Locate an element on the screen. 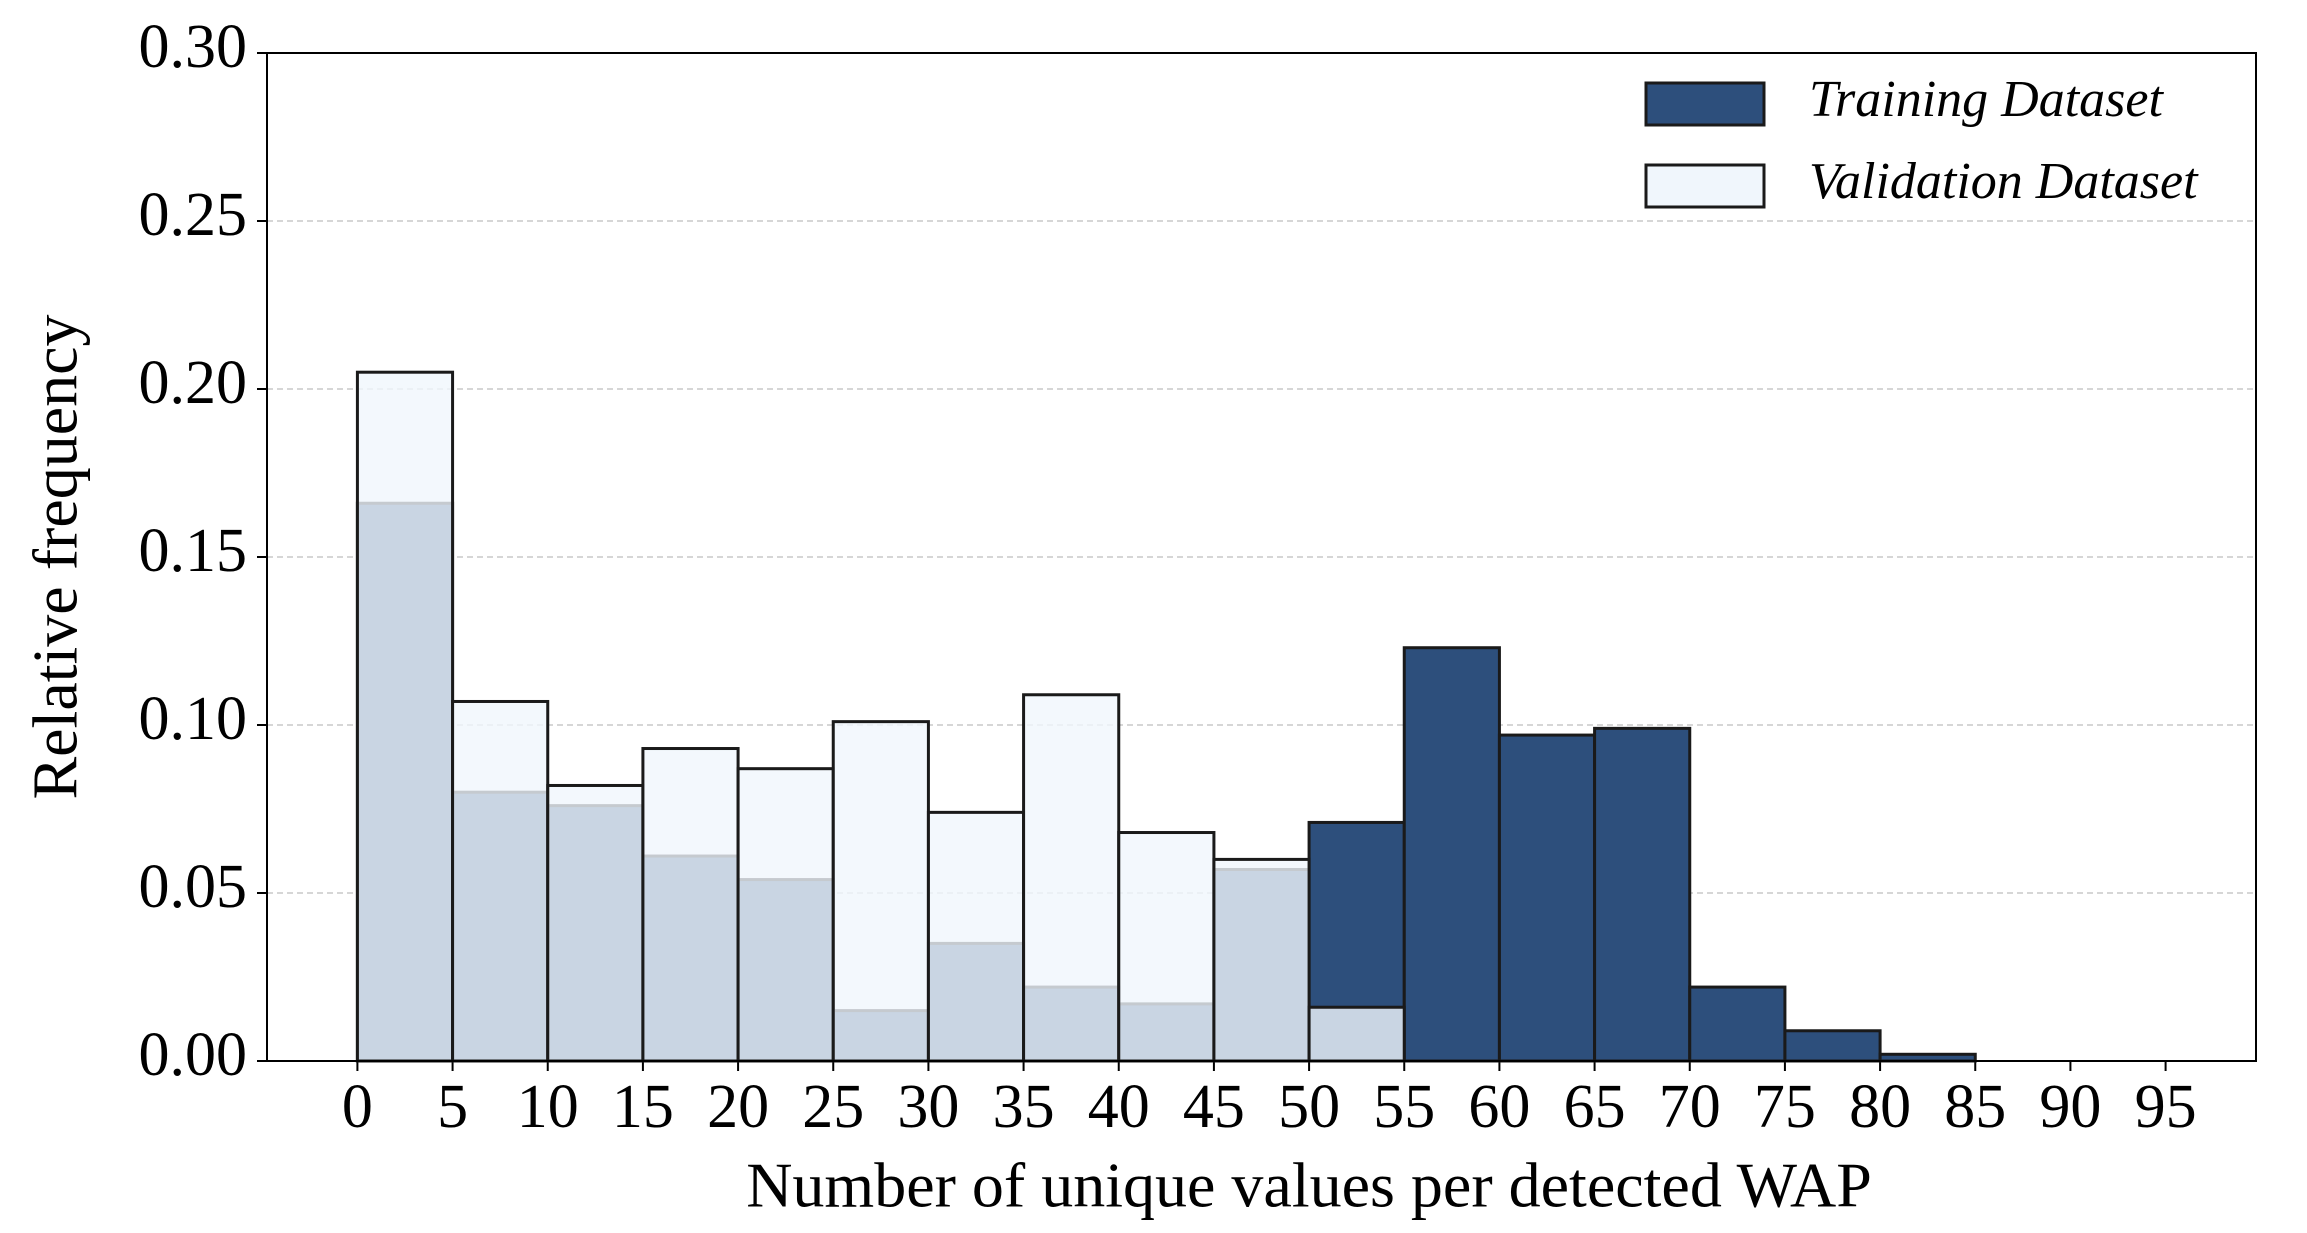 Image resolution: width=2307 pixels, height=1233 pixels. y-tick-label: 0.30 is located at coordinates (193, 47).